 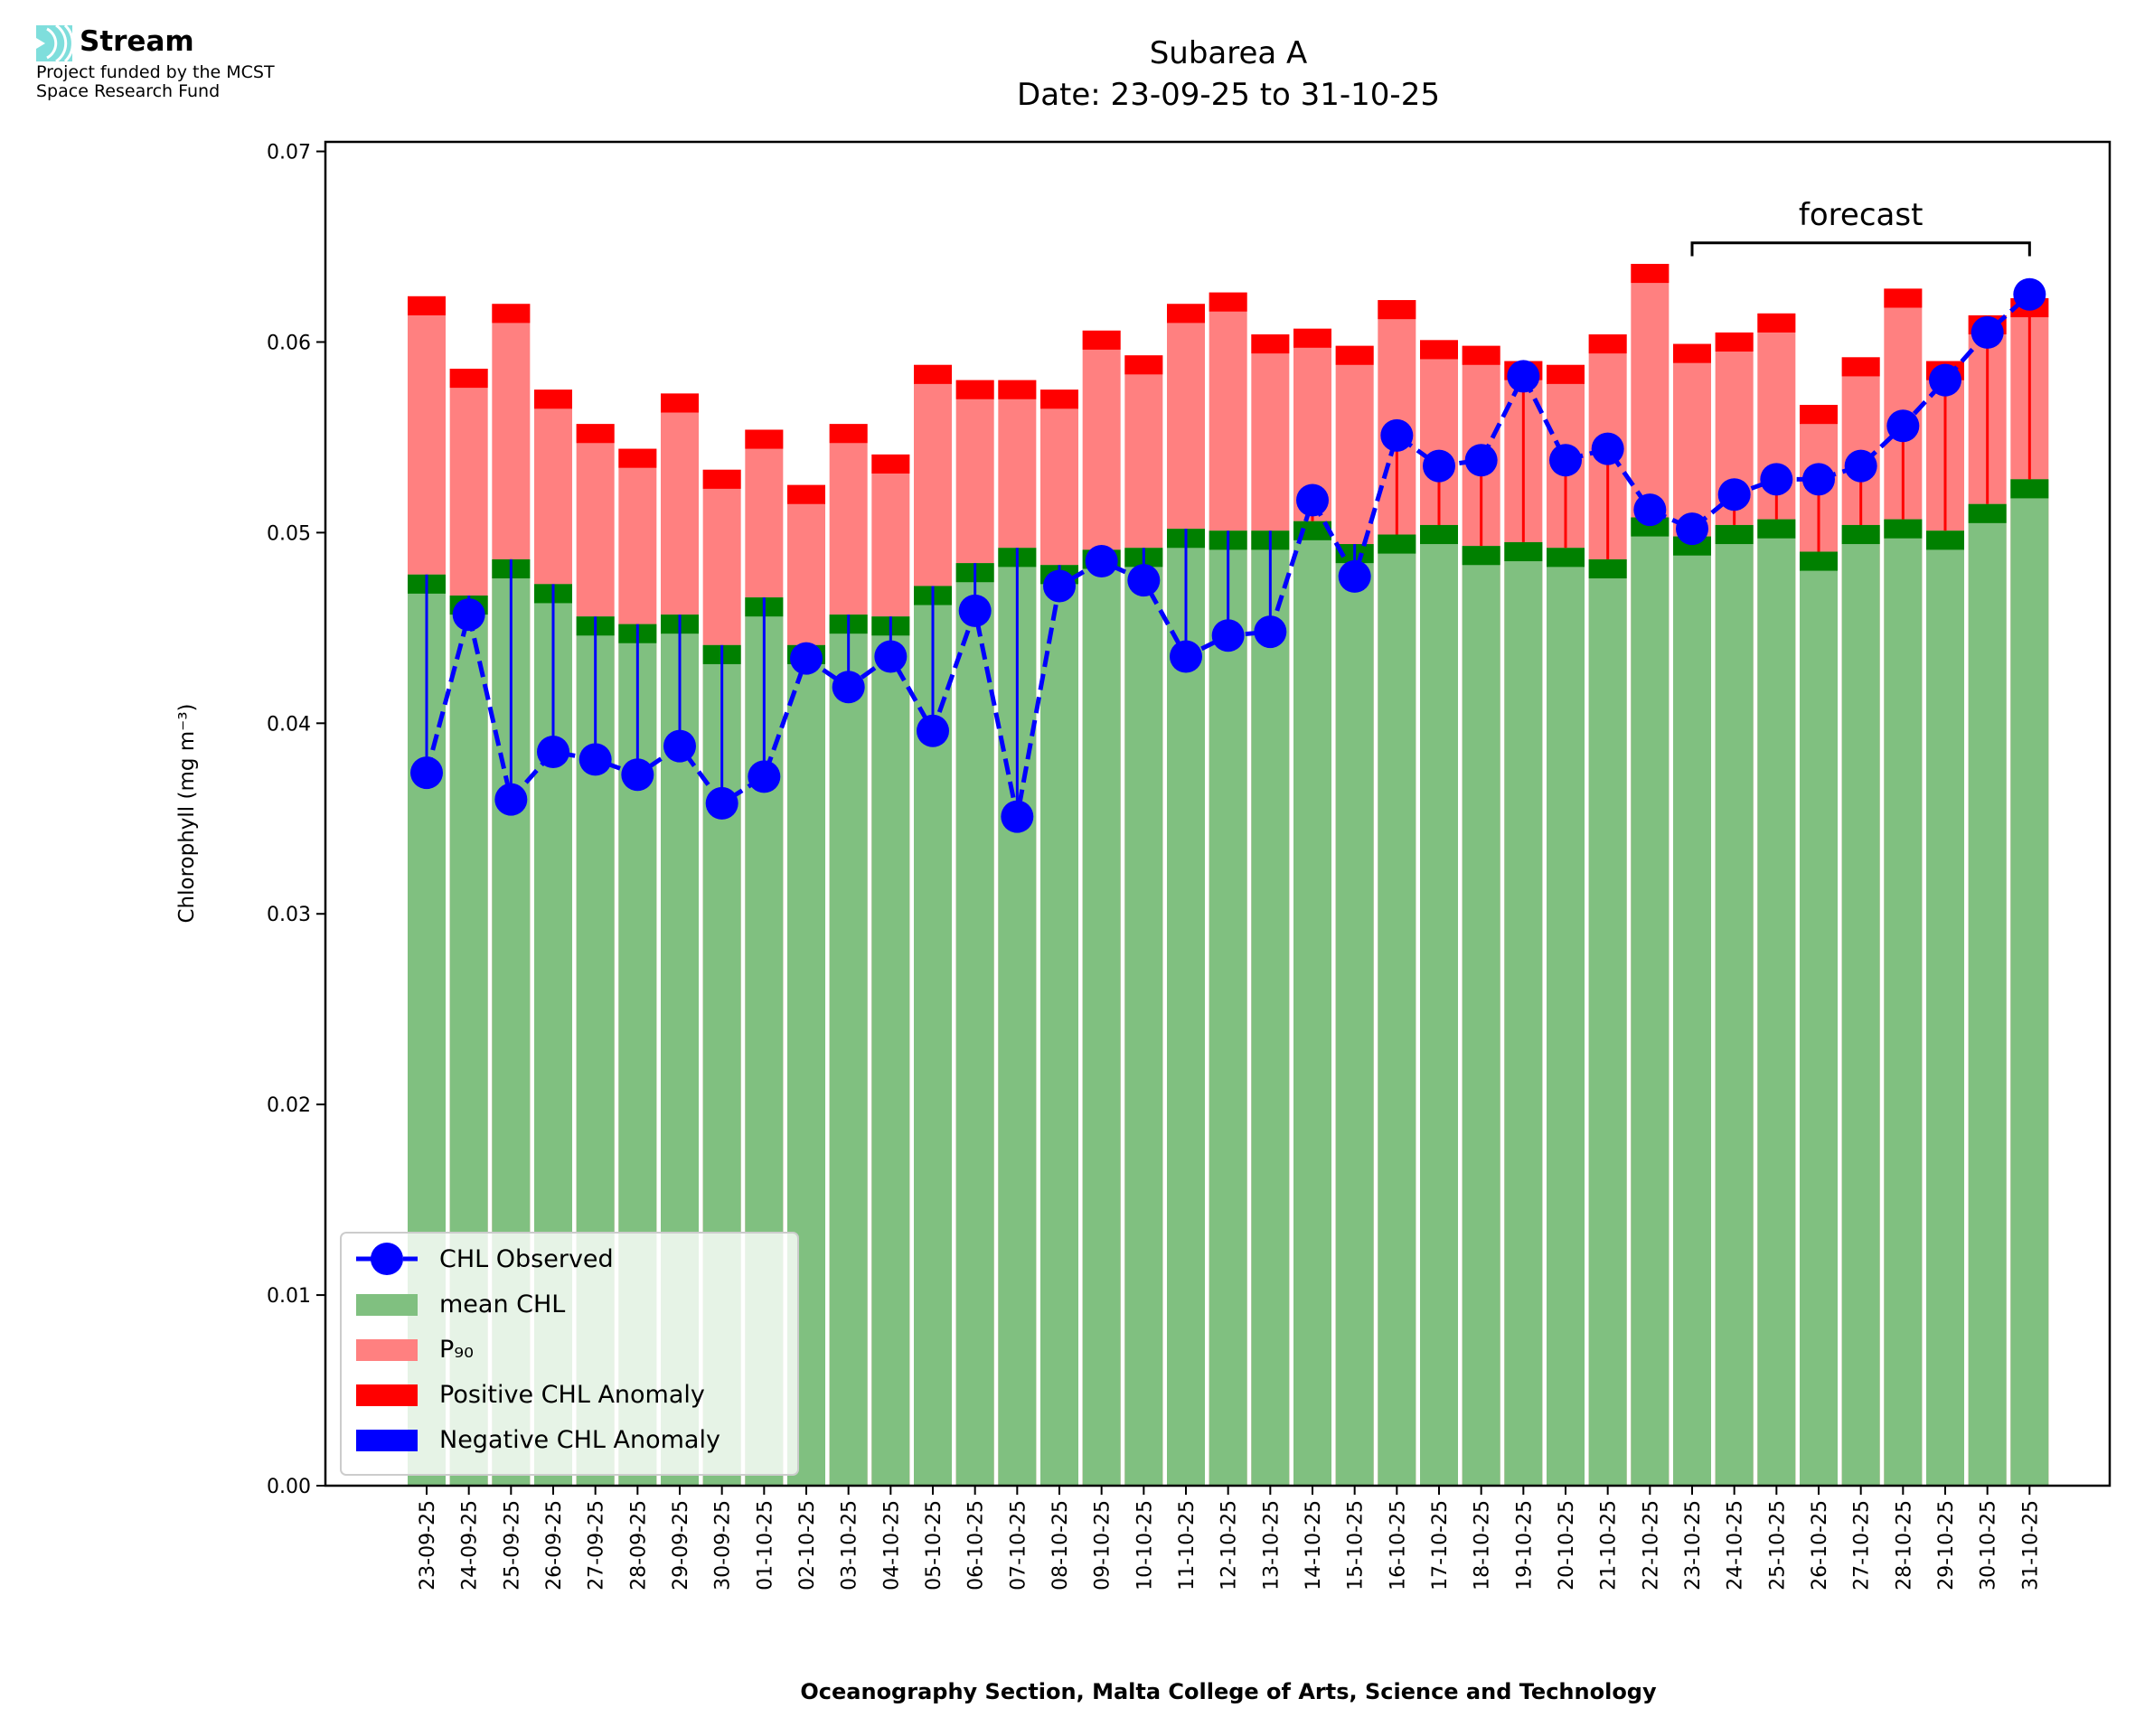 I want to click on funding-line-2: Space Research Fund, so click(x=128, y=91).